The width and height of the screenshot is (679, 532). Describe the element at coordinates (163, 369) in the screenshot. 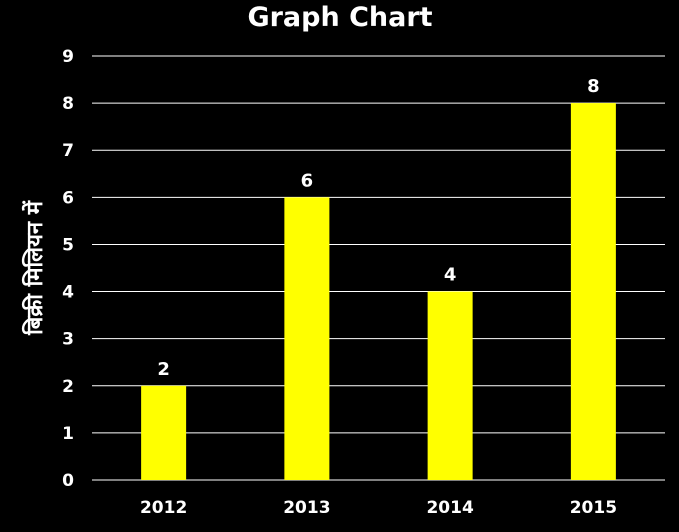

I see `data-label-2012: 2` at that location.